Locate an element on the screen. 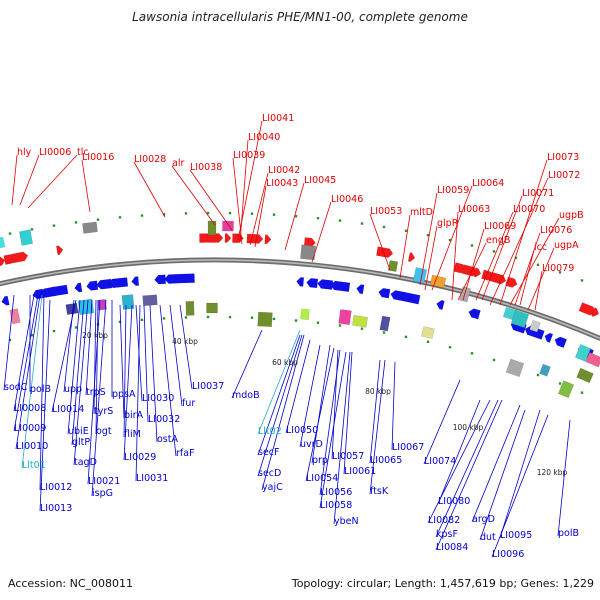  reverse-gene-label: LI0010 is located at coordinates (32, 446).